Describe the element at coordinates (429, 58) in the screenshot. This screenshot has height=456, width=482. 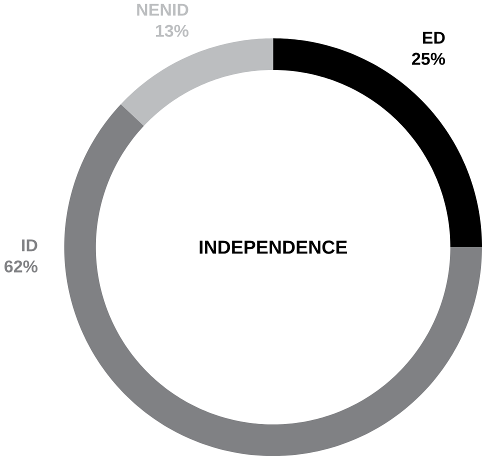
I see `data-label: 25%` at that location.